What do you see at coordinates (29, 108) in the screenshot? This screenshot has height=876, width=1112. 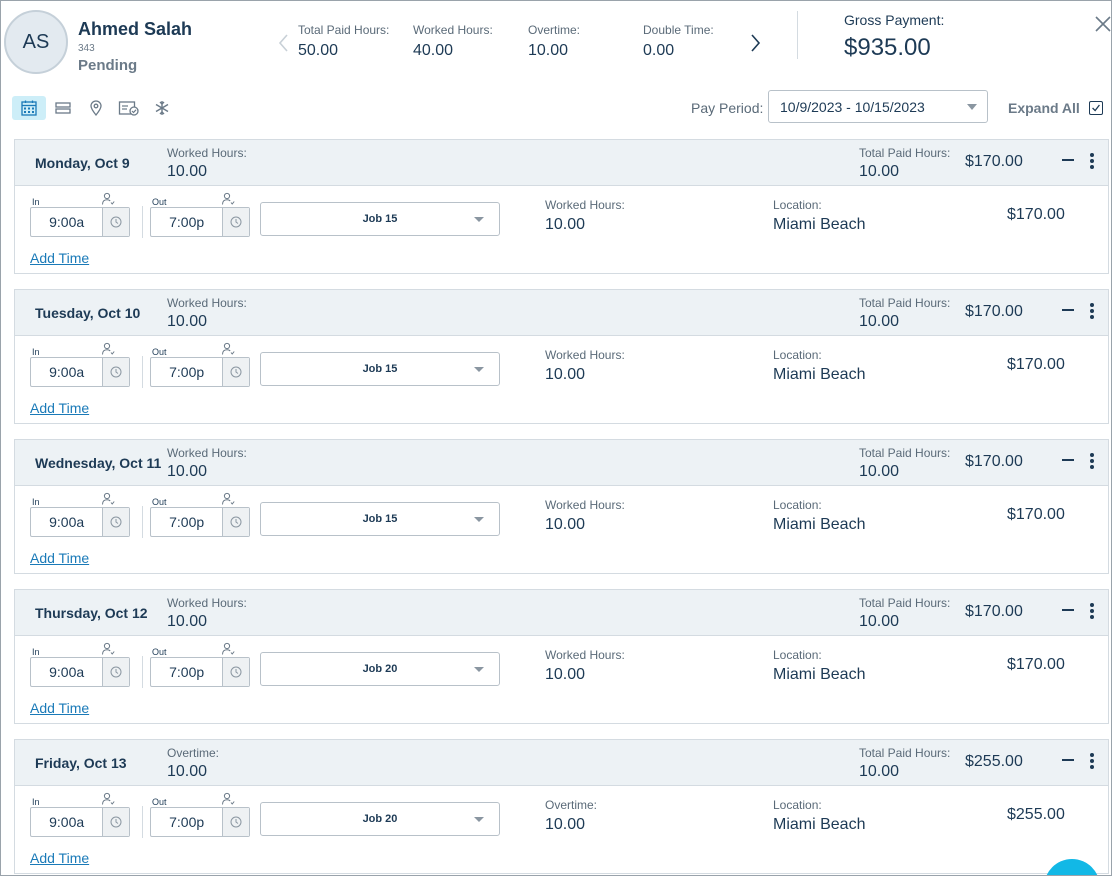 I see `calendar-view-button` at bounding box center [29, 108].